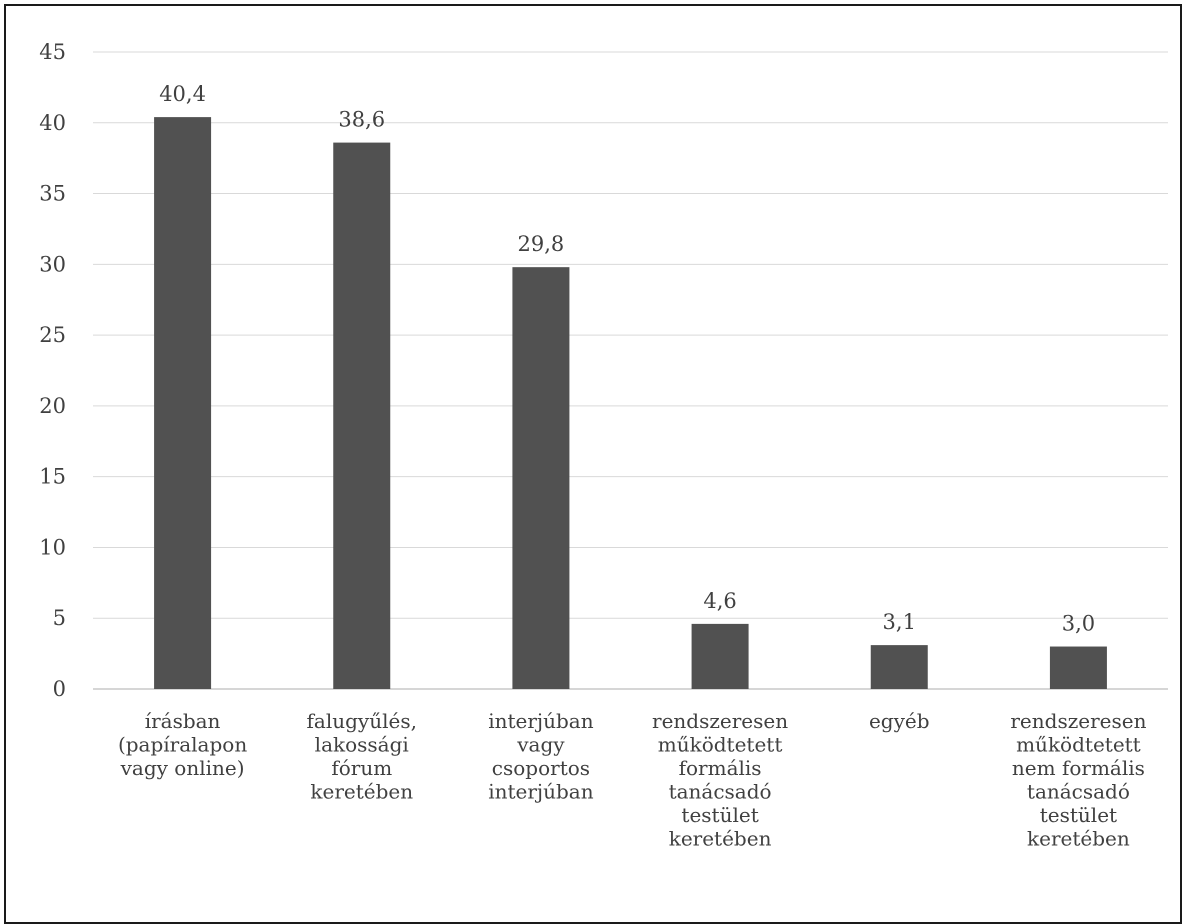  I want to click on y-tick-label: 25, so click(52, 335).